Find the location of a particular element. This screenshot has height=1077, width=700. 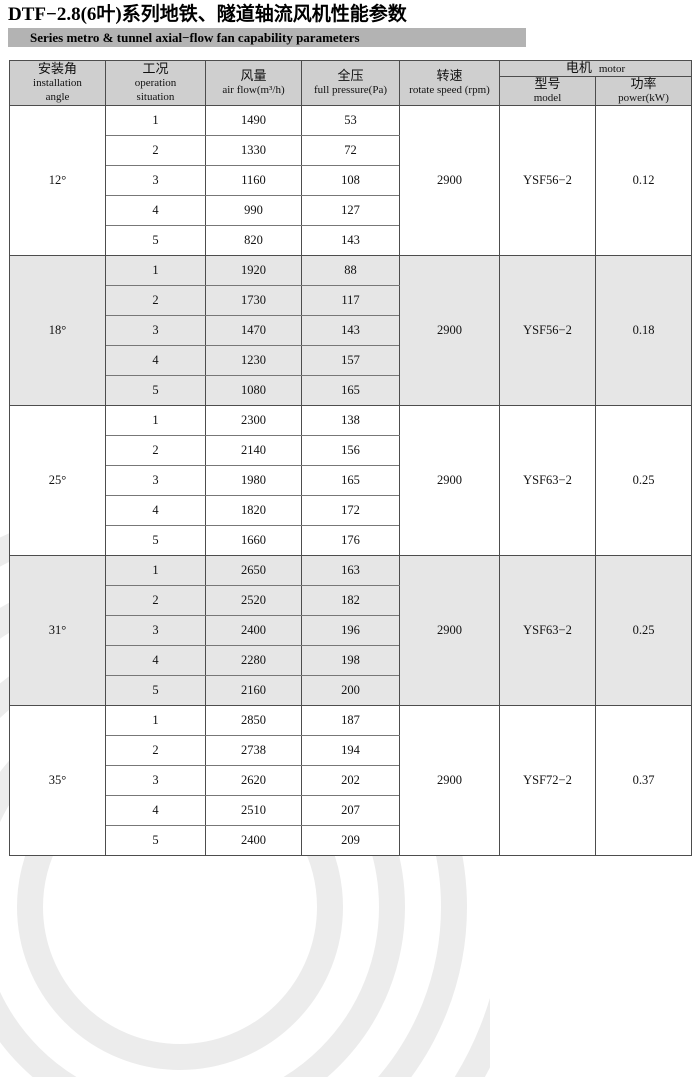

header-air-flow: 风量 air flow(m³/h) is located at coordinates (253, 83).